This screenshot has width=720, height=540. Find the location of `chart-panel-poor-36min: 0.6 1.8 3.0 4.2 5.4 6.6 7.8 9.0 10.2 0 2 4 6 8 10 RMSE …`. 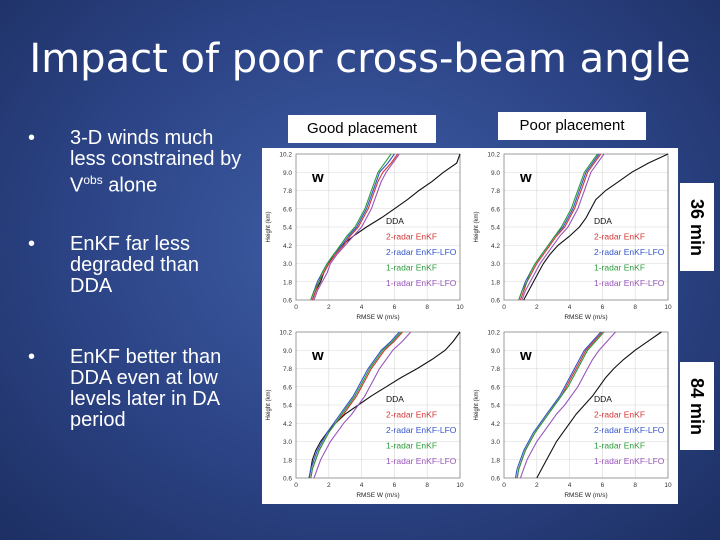

chart-panel-poor-36min: 0.6 1.8 3.0 4.2 5.4 6.6 7.8 9.0 10.2 0 2 4 6 8 10 RMSE … is located at coordinates (574, 237).